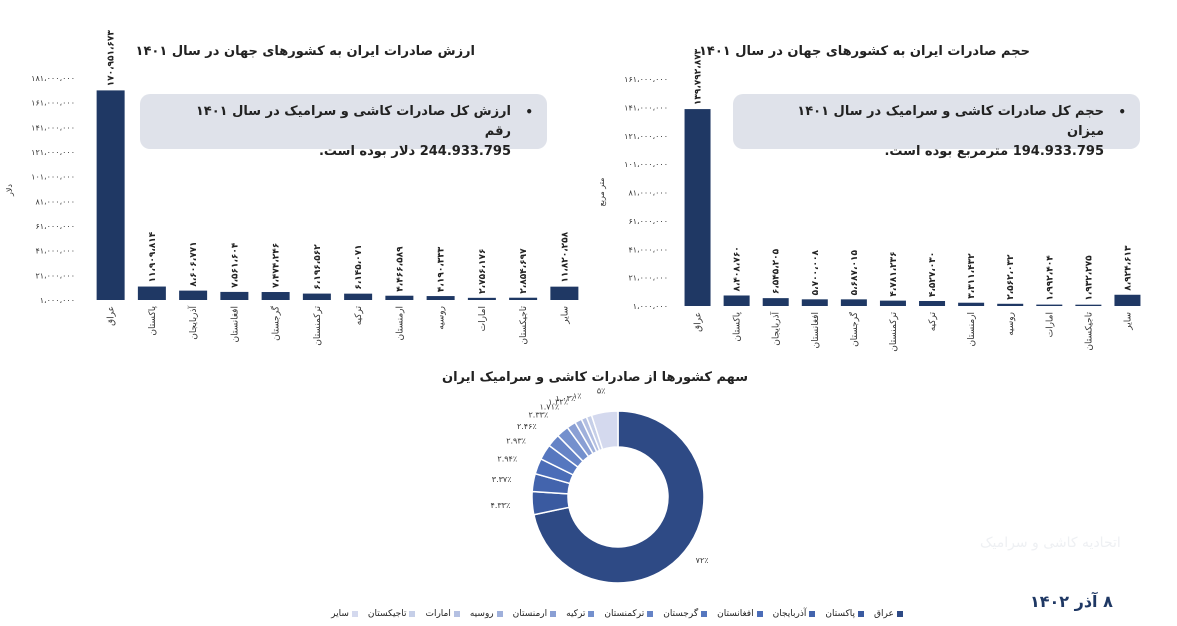 The height and width of the screenshot is (626, 1177). I want to click on legend-item: ترکیه, so click(580, 614).